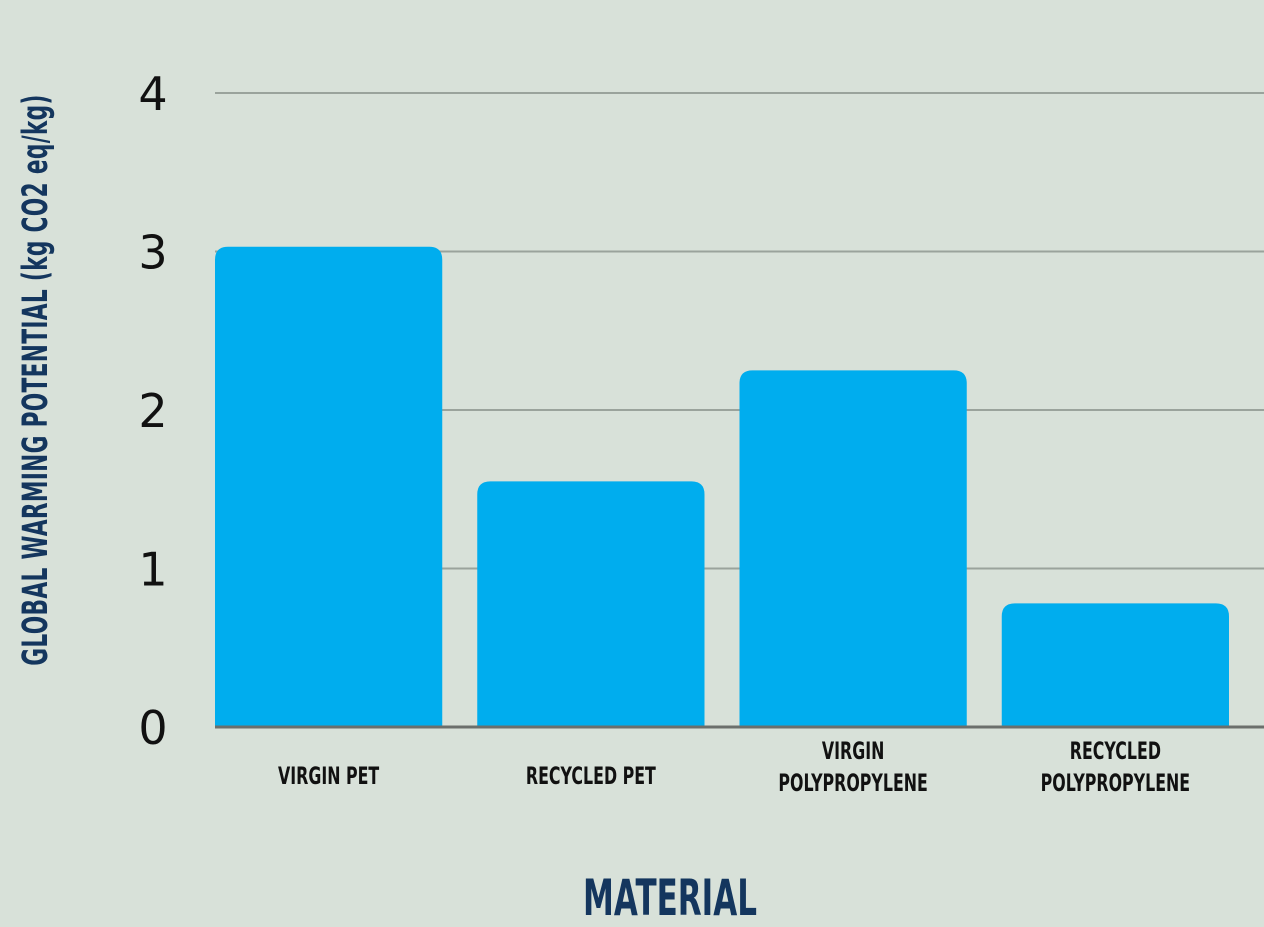 This screenshot has width=1264, height=927. What do you see at coordinates (152, 728) in the screenshot?
I see `y-tick-label: 0` at bounding box center [152, 728].